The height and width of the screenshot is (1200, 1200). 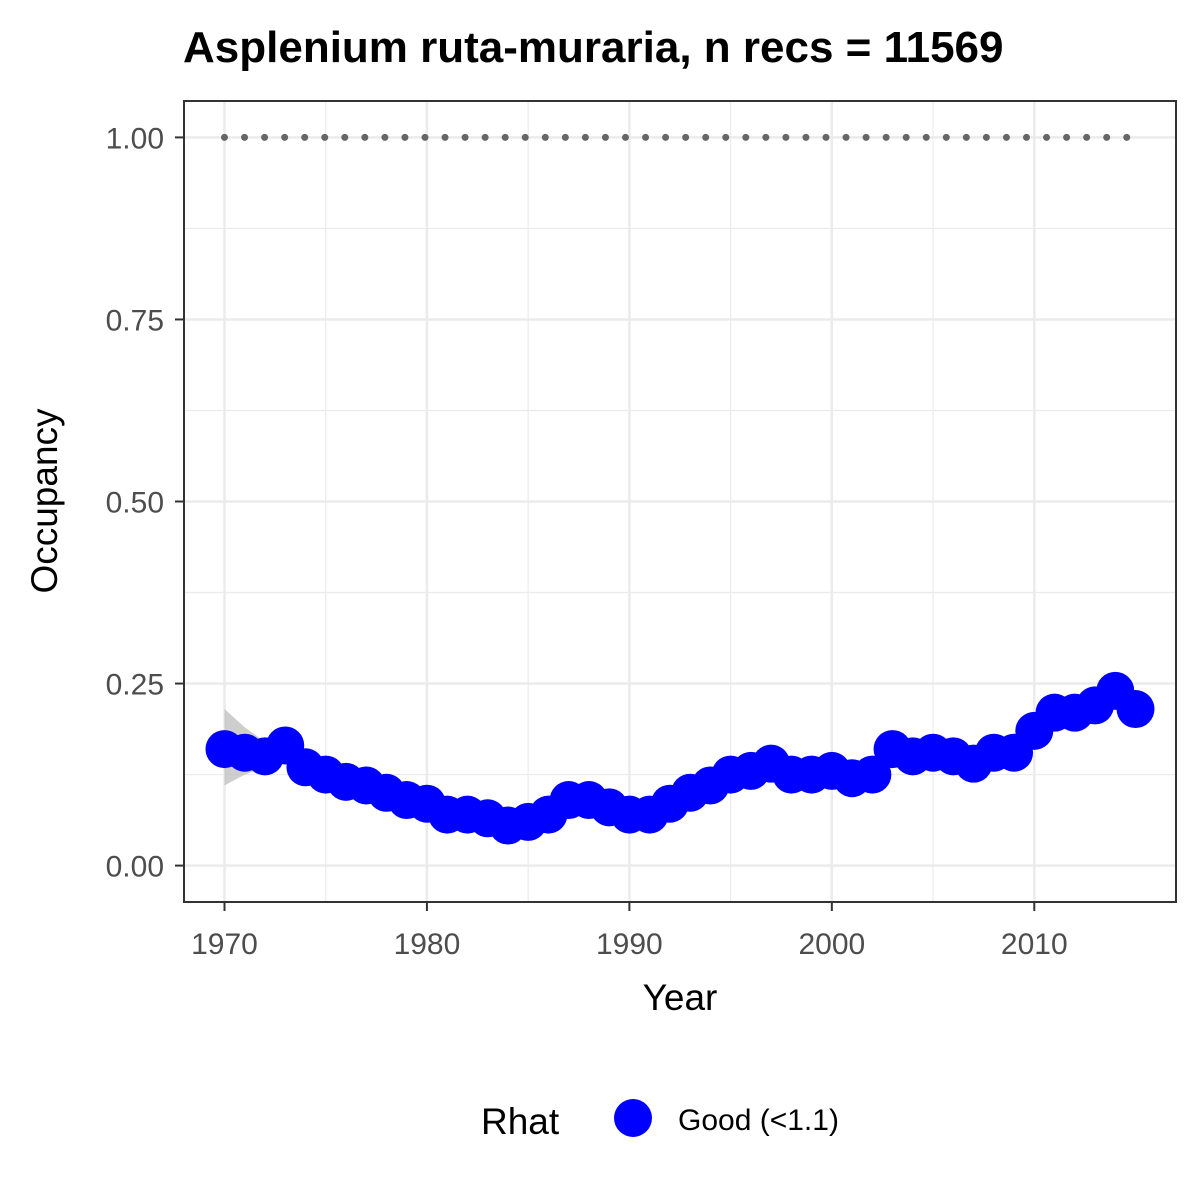 I want to click on y-tick-label: 0.00, so click(x=135, y=867).